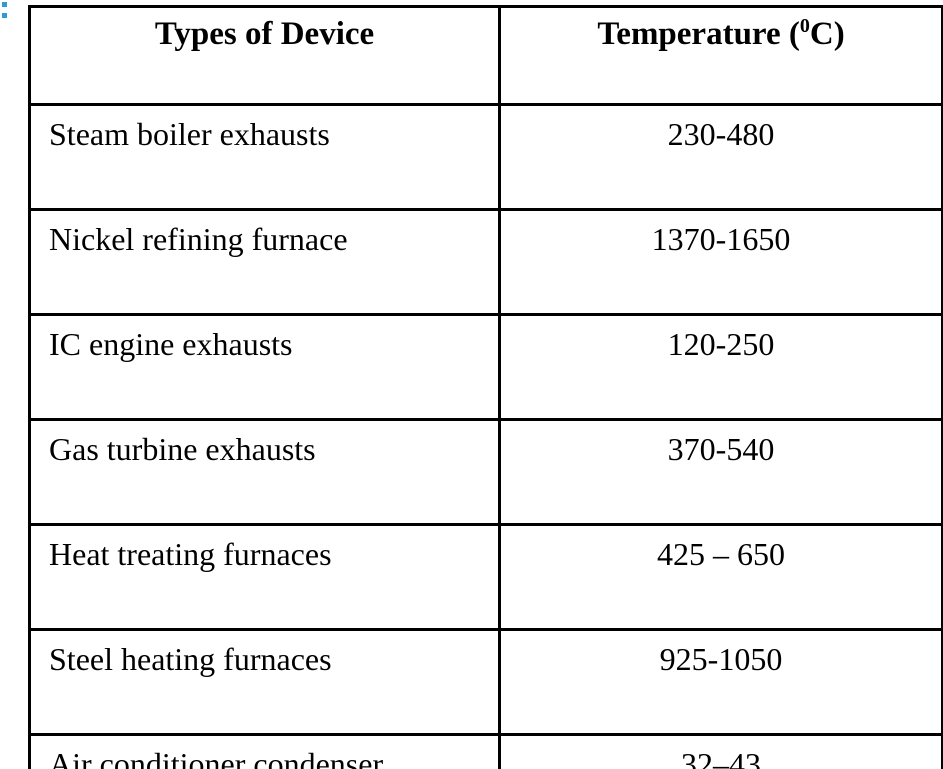 Image resolution: width=943 pixels, height=769 pixels. I want to click on device-cell: IC engine exhausts, so click(264, 367).